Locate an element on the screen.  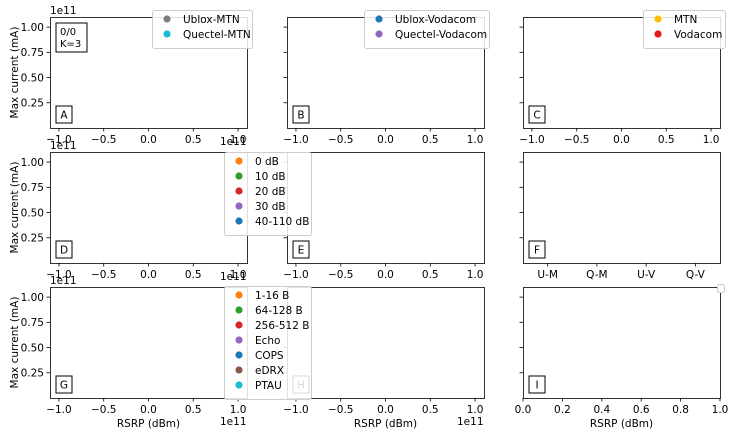
panel-letter: A is located at coordinates (64, 116).